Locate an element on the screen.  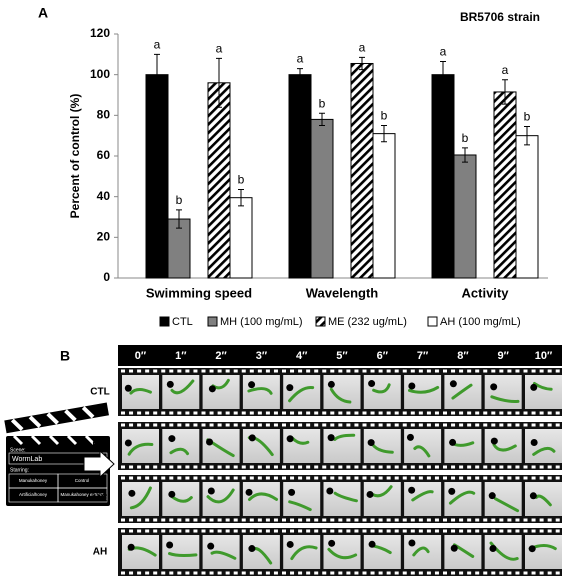
y-axis-label: Percent of control (%) is located at coordinates (75, 156).